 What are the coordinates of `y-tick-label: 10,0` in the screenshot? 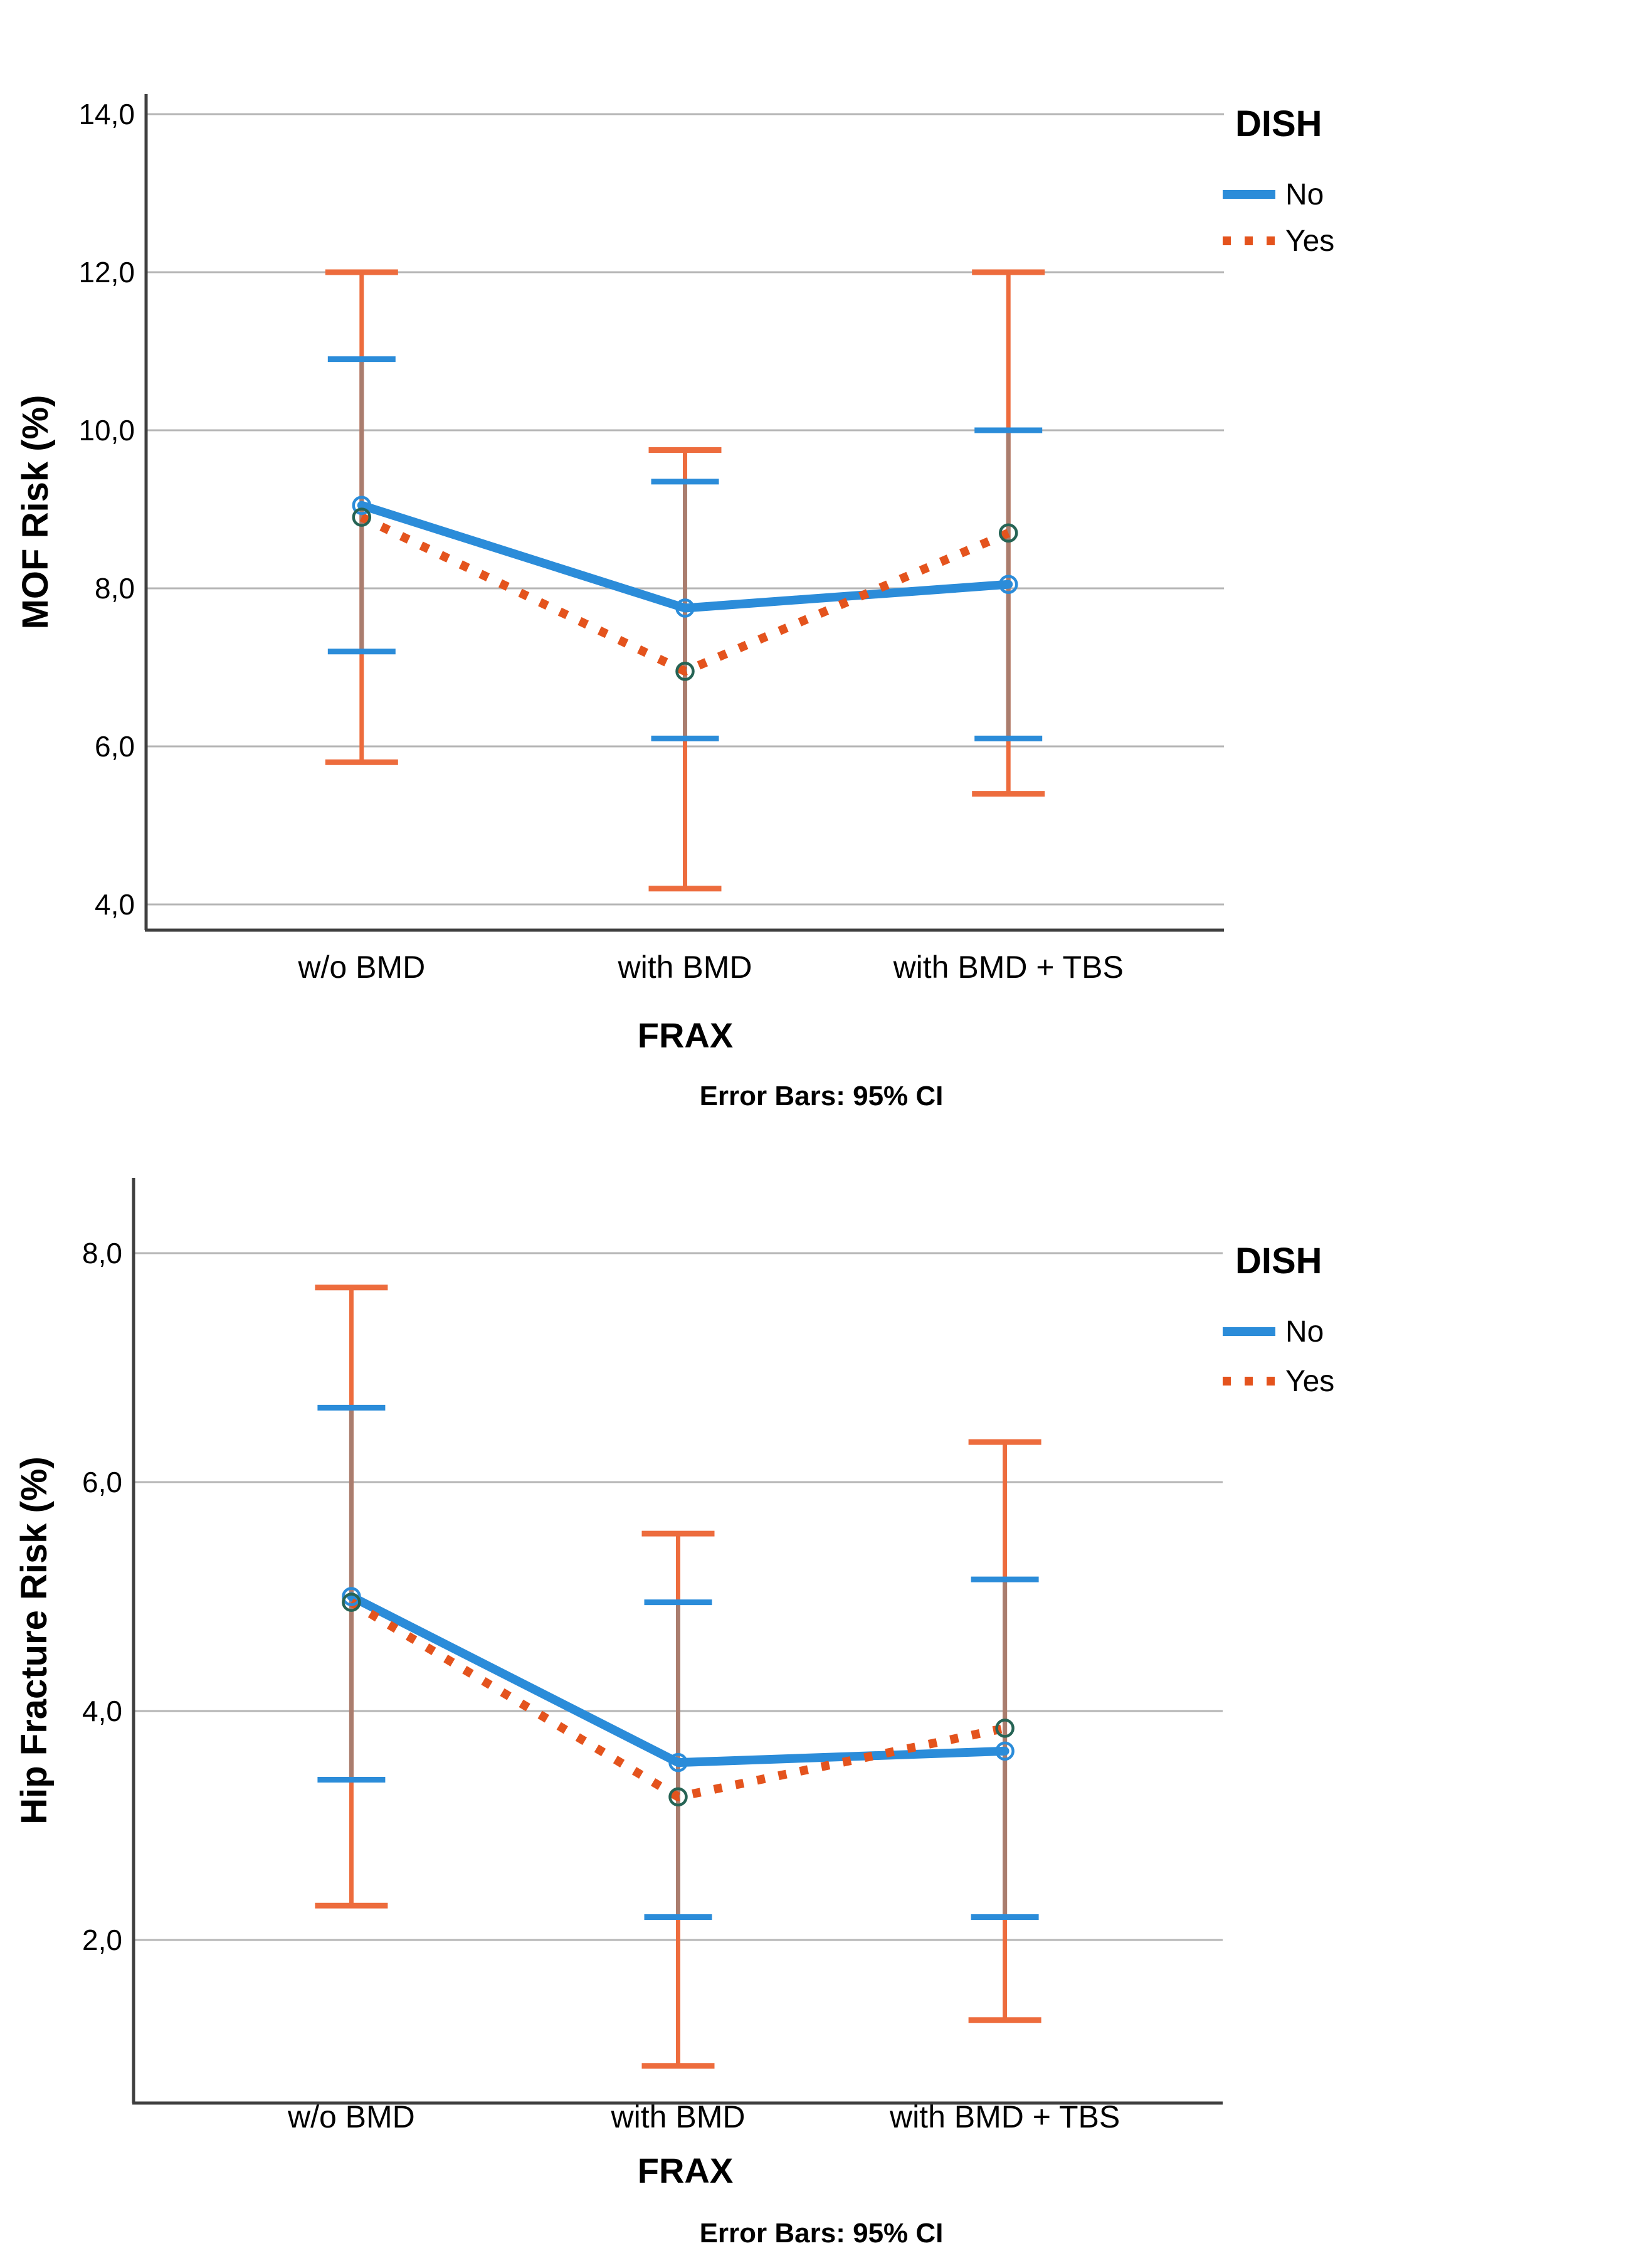 It's located at (106, 430).